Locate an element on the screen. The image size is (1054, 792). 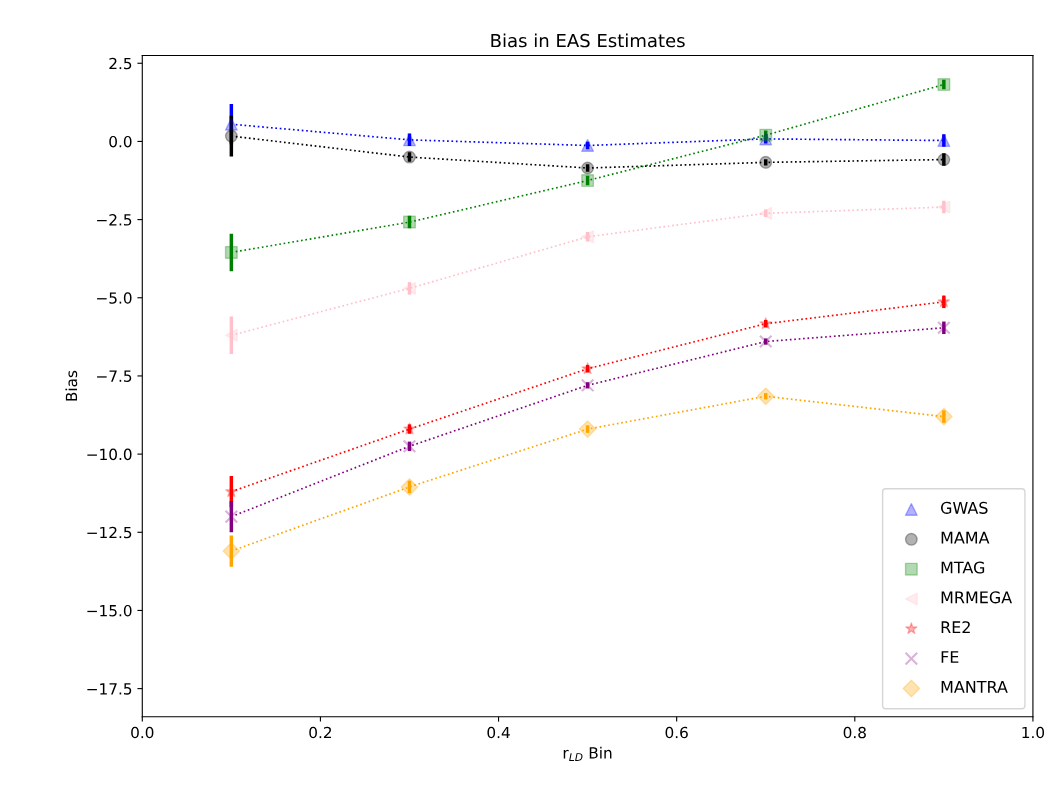
y-tick-label: −2.5 is located at coordinates (114, 220).